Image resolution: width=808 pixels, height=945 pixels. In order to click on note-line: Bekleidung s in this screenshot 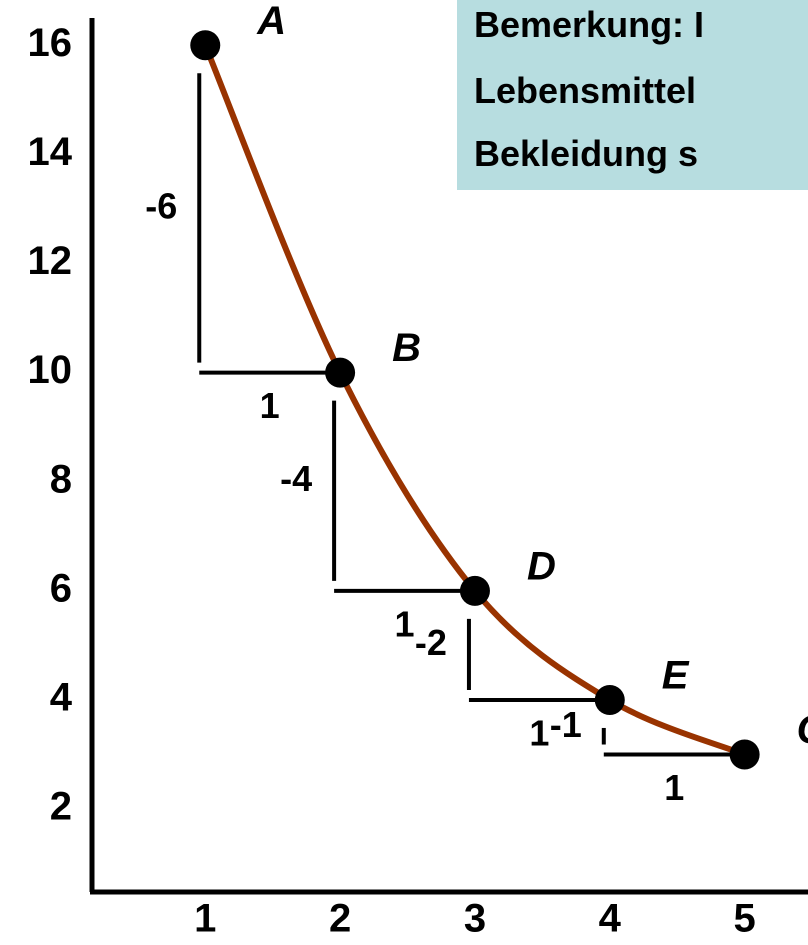, I will do `click(586, 153)`.